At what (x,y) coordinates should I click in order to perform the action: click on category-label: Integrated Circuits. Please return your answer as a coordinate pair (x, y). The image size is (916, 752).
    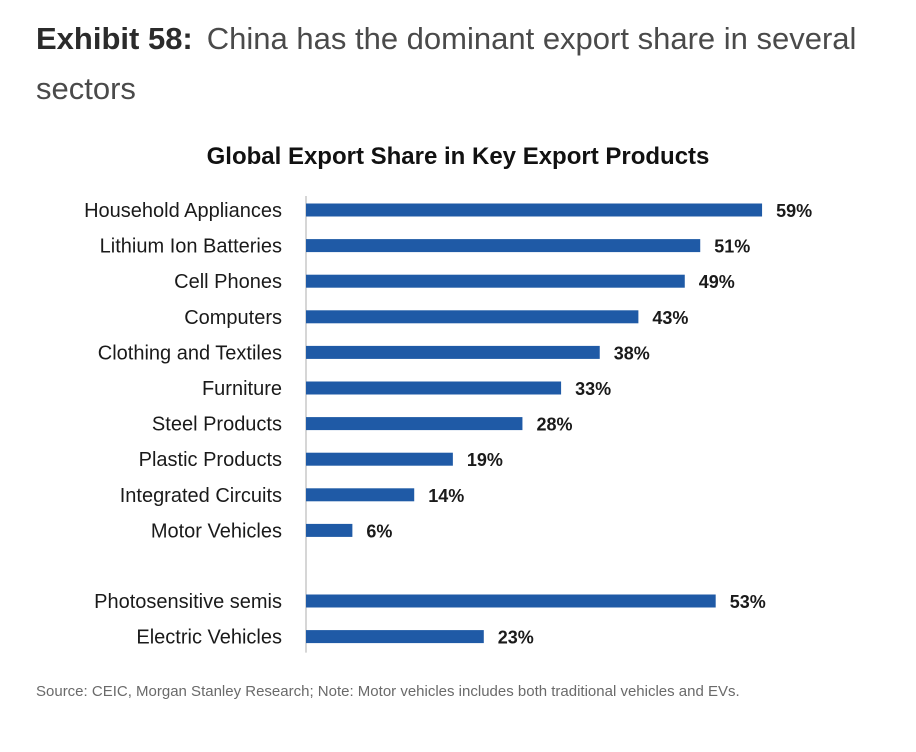
    Looking at the image, I should click on (201, 496).